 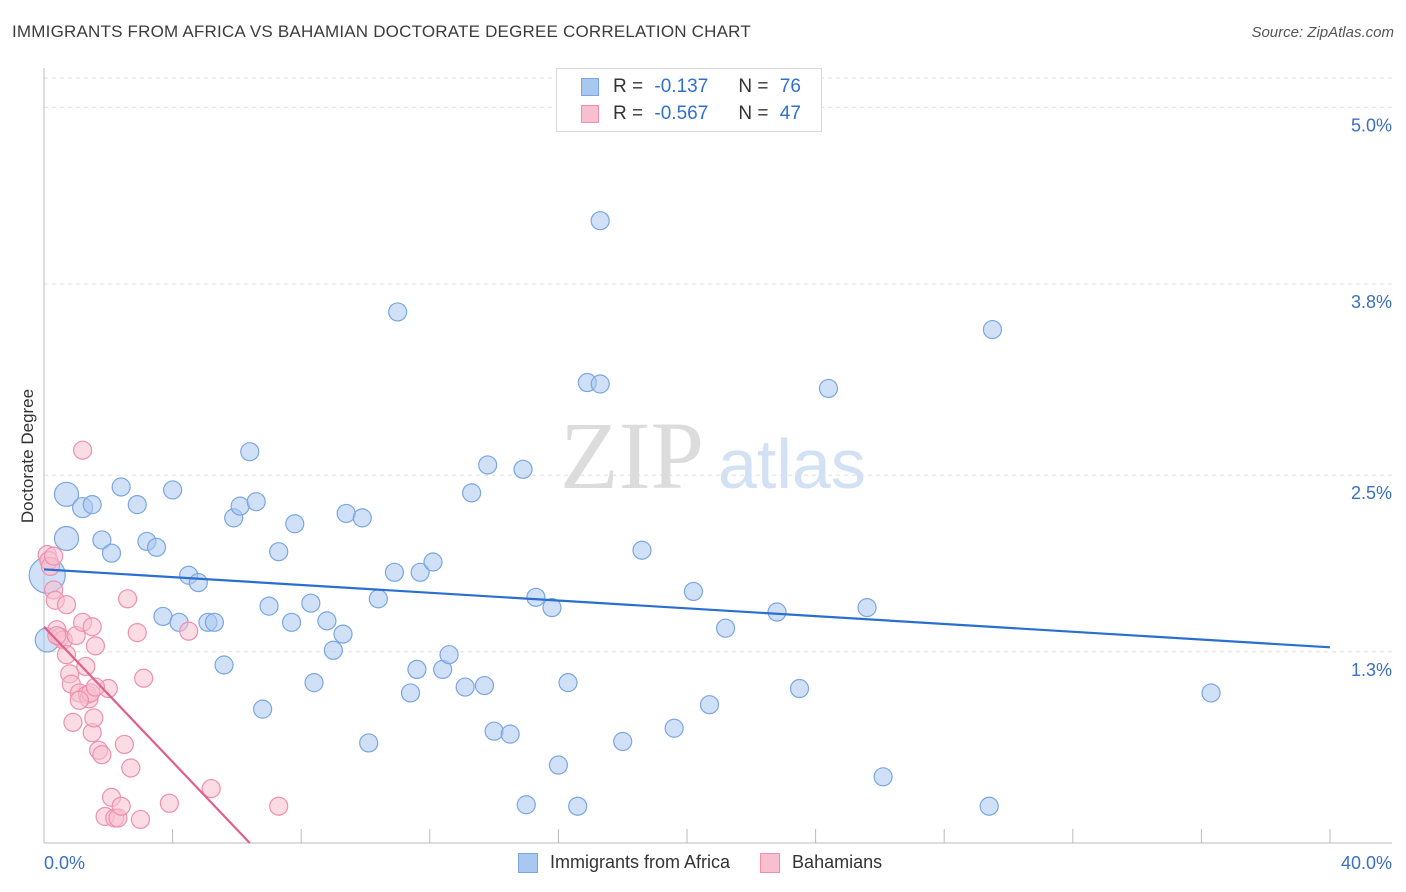 What do you see at coordinates (628, 113) in the screenshot?
I see `legend-r-label: R =` at bounding box center [628, 113].